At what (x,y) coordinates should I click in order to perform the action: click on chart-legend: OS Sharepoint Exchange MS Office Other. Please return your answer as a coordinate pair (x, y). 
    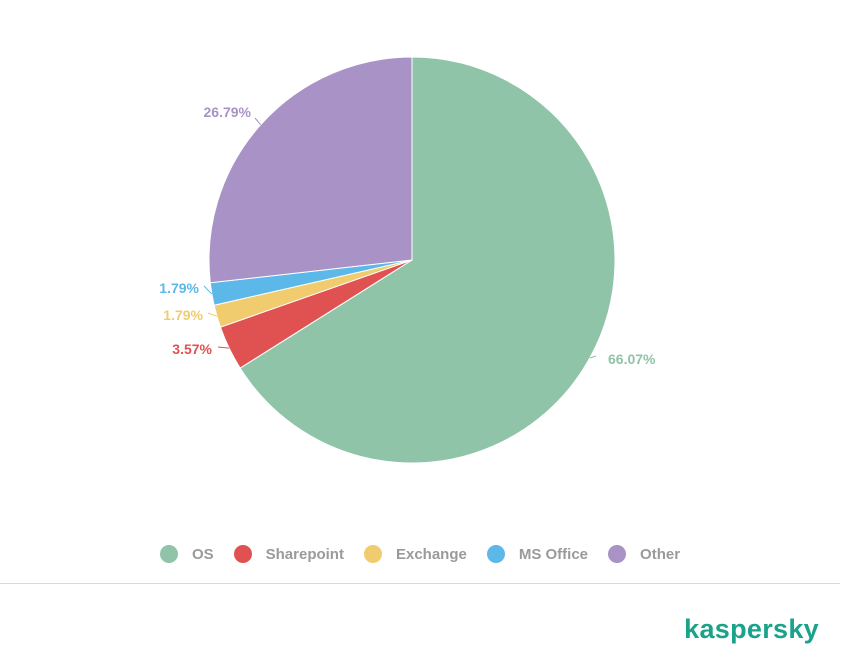
    Looking at the image, I should click on (420, 554).